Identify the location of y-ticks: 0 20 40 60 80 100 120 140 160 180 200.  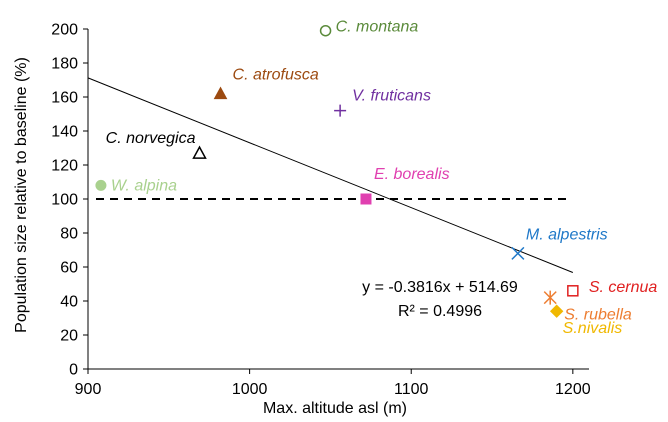
(69, 200).